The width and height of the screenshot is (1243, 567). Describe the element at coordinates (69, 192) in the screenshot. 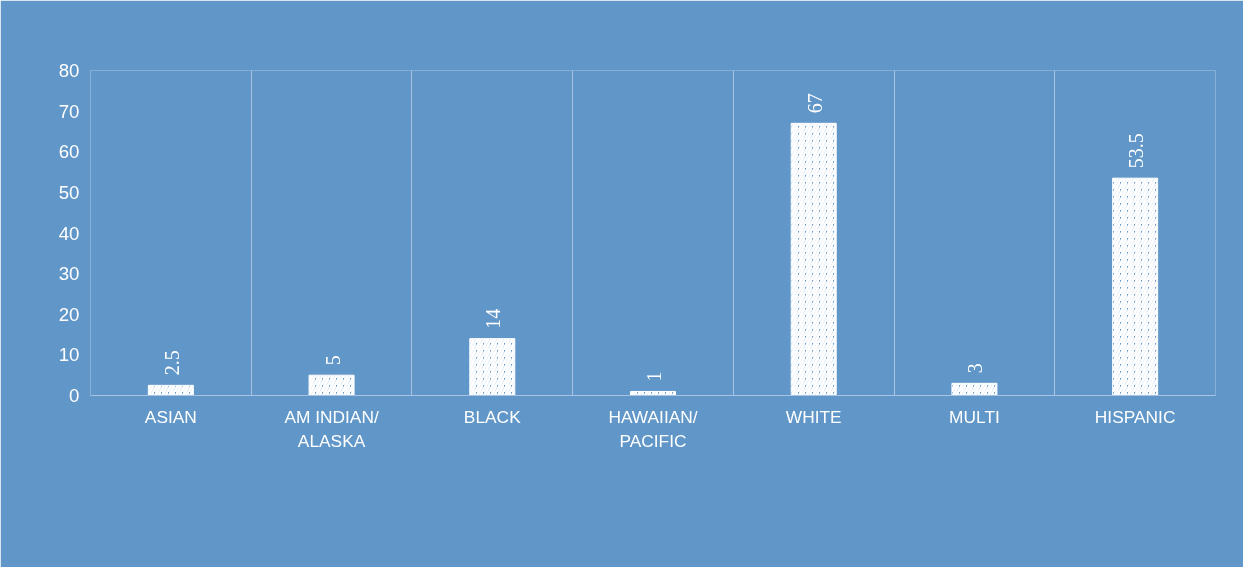

I see `y-tick-label: 50` at that location.